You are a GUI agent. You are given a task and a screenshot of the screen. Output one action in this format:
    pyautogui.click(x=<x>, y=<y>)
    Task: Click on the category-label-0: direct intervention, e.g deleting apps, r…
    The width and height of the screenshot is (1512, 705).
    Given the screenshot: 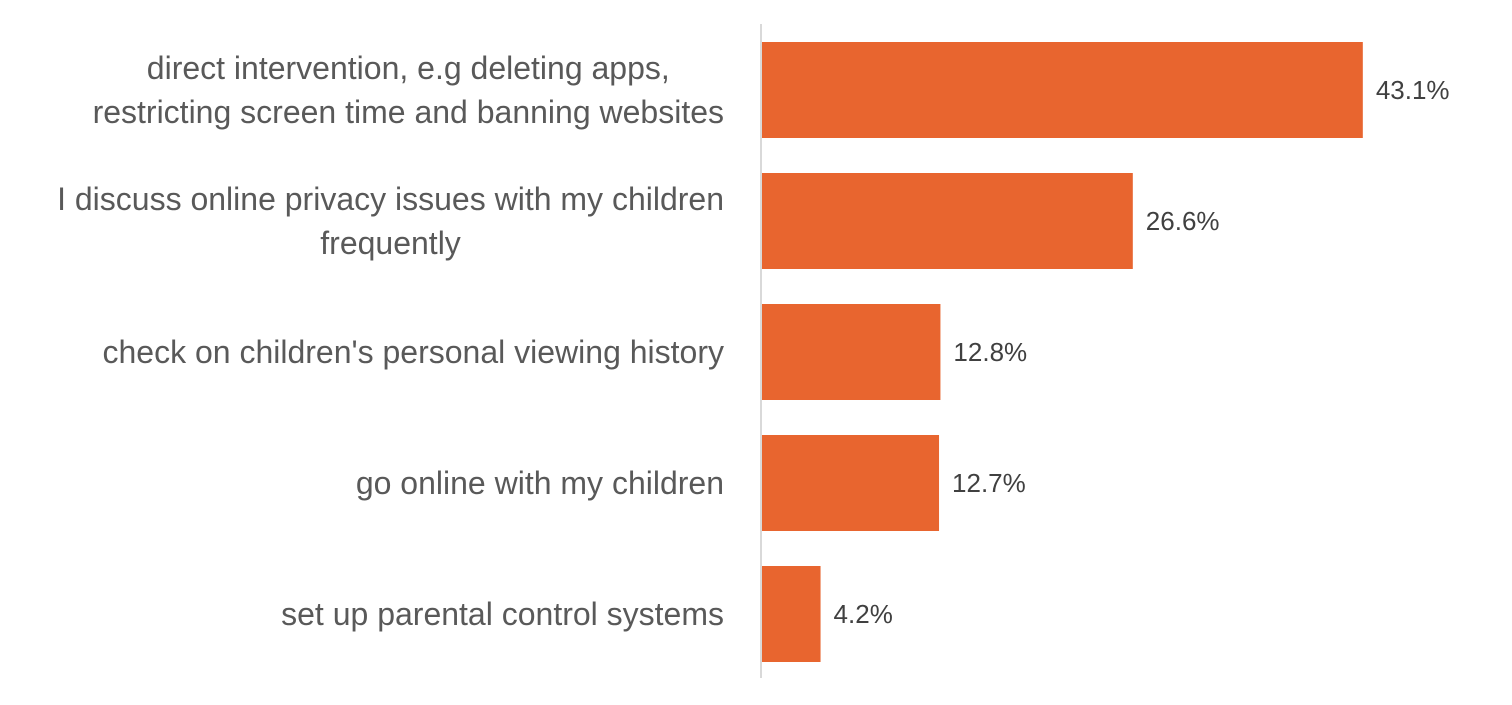 What is the action you would take?
    pyautogui.click(x=408, y=90)
    